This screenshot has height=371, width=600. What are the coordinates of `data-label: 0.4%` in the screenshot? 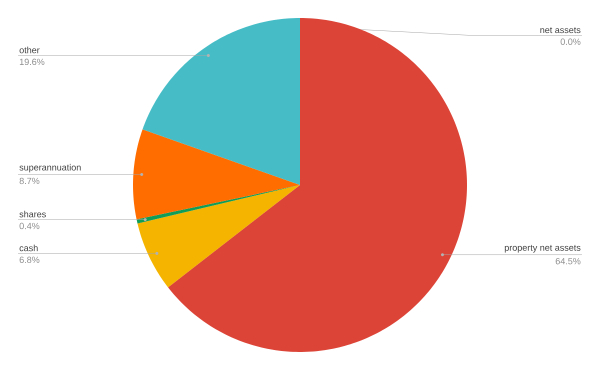 It's located at (30, 226).